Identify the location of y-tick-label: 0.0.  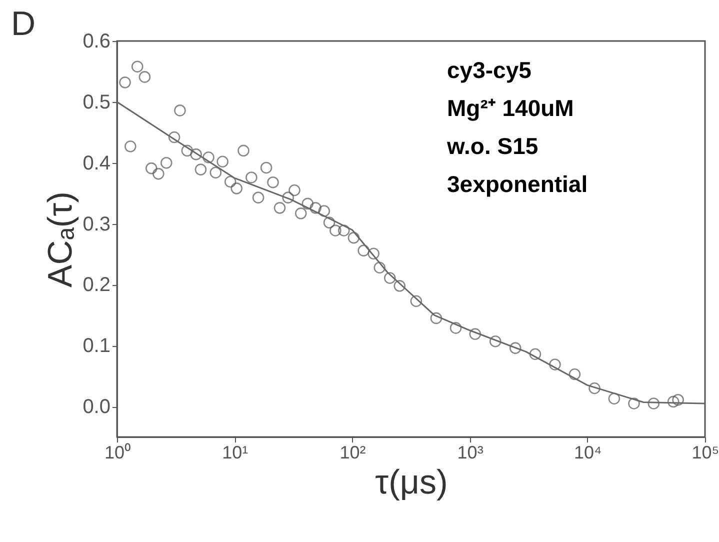
(96, 407).